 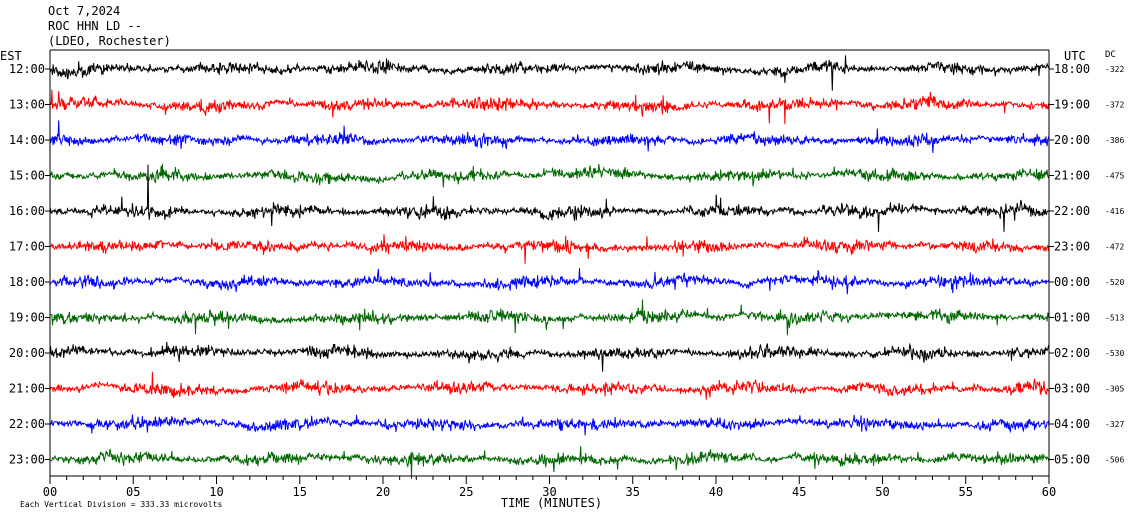 What do you see at coordinates (633, 492) in the screenshot?
I see `x-tick-label-35: 35` at bounding box center [633, 492].